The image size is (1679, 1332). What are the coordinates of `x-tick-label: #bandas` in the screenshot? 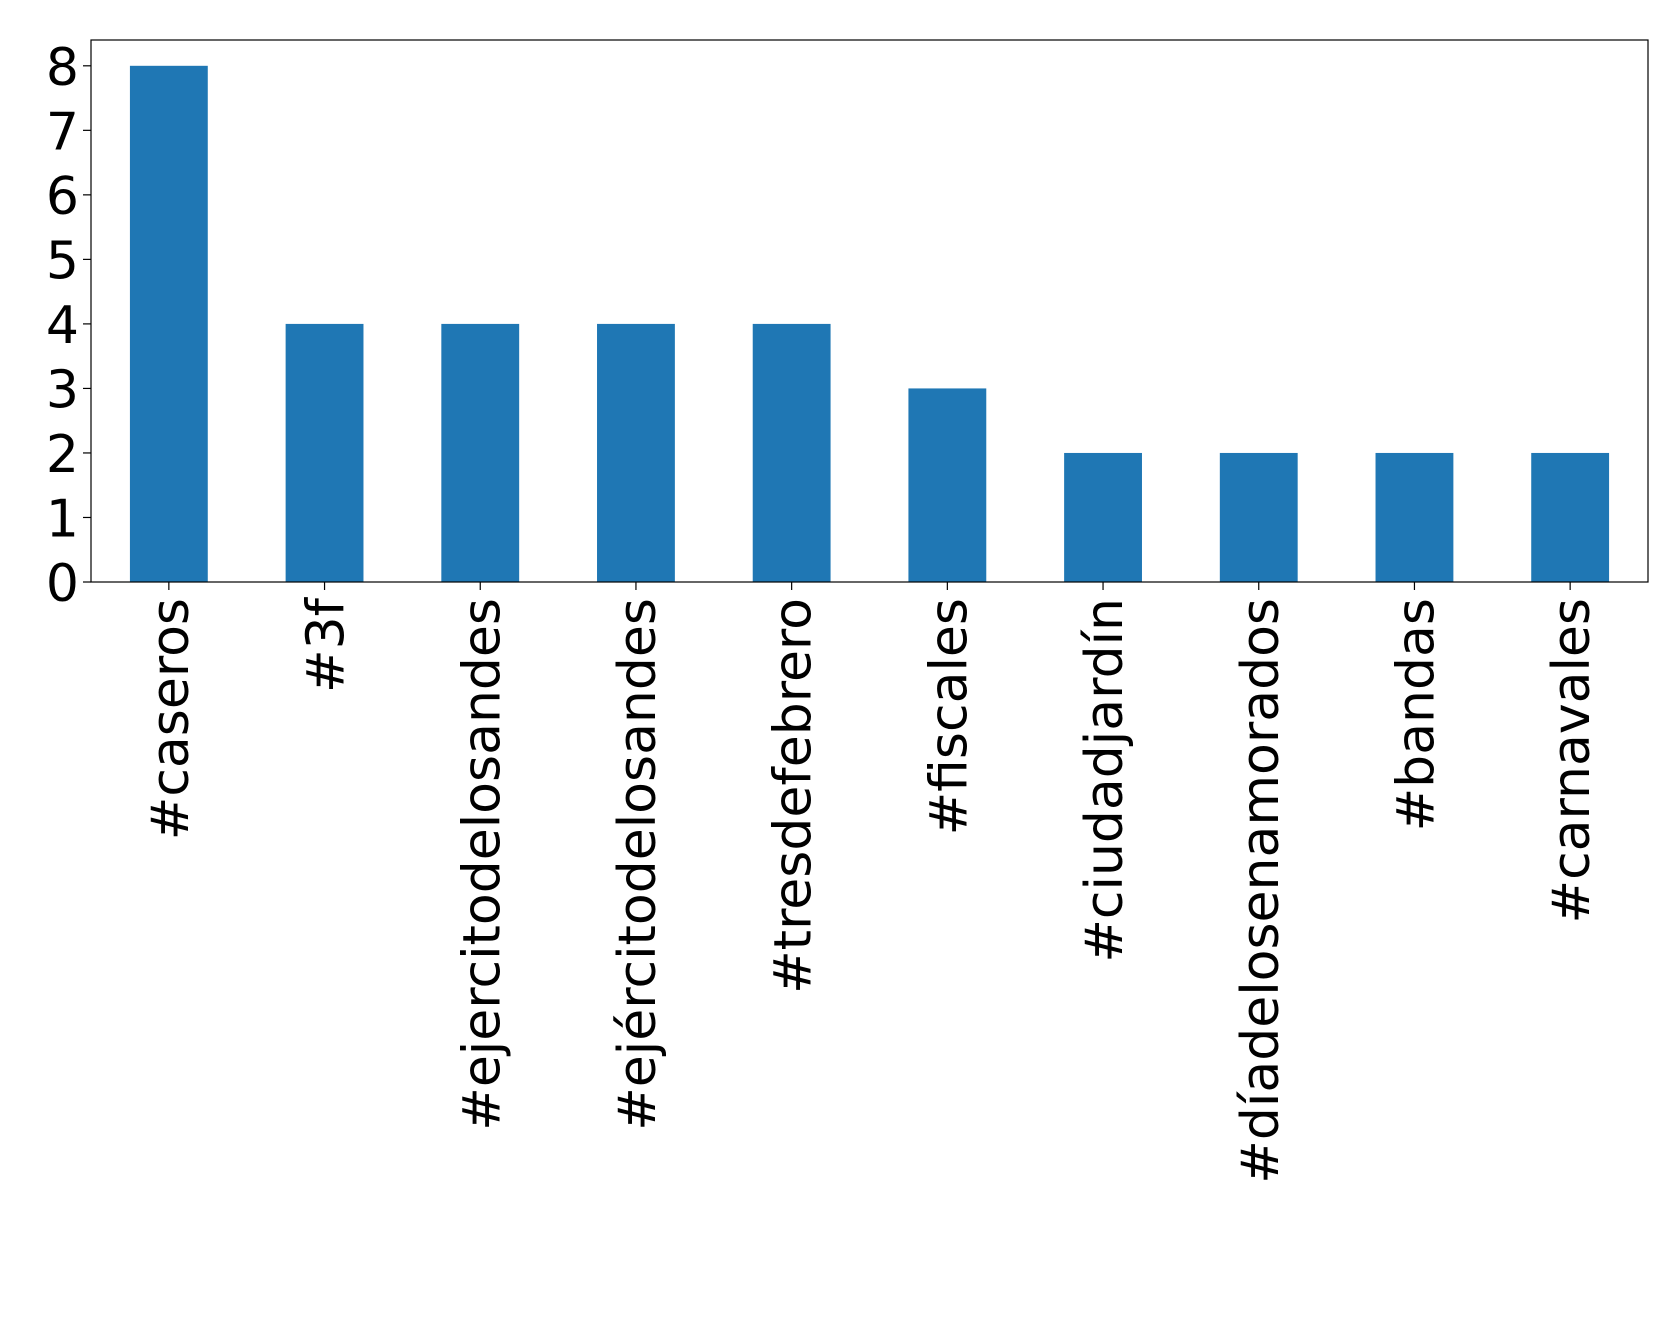 It's located at (1416, 714).